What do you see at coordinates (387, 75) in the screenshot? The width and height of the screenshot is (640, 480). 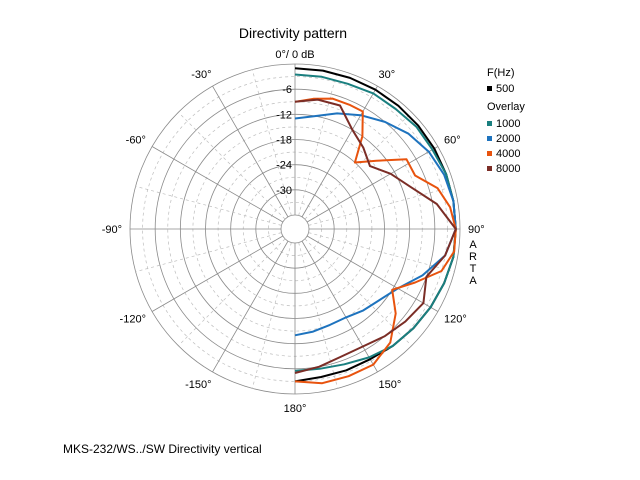 I see `angle-label: 30°` at bounding box center [387, 75].